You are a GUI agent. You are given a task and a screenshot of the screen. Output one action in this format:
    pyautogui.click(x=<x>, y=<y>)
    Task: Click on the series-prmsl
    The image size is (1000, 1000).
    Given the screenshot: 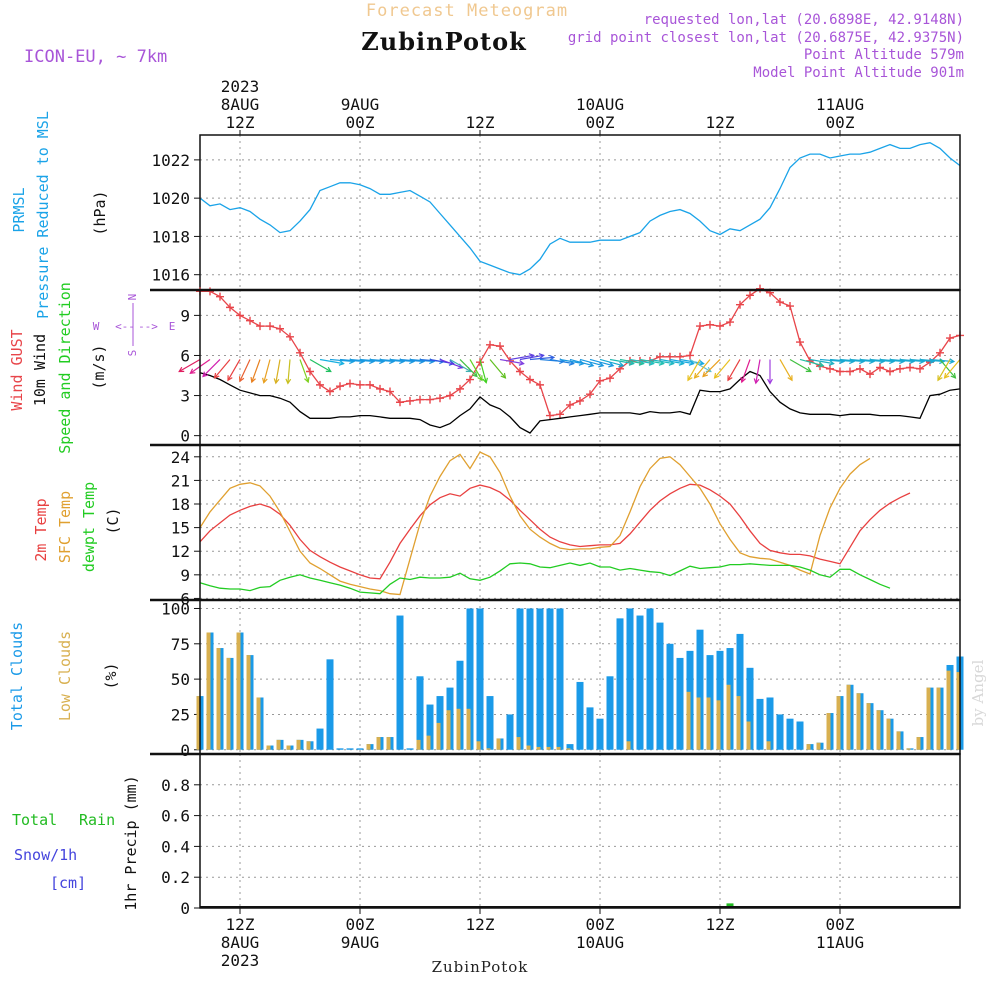 What is the action you would take?
    pyautogui.click(x=580, y=209)
    